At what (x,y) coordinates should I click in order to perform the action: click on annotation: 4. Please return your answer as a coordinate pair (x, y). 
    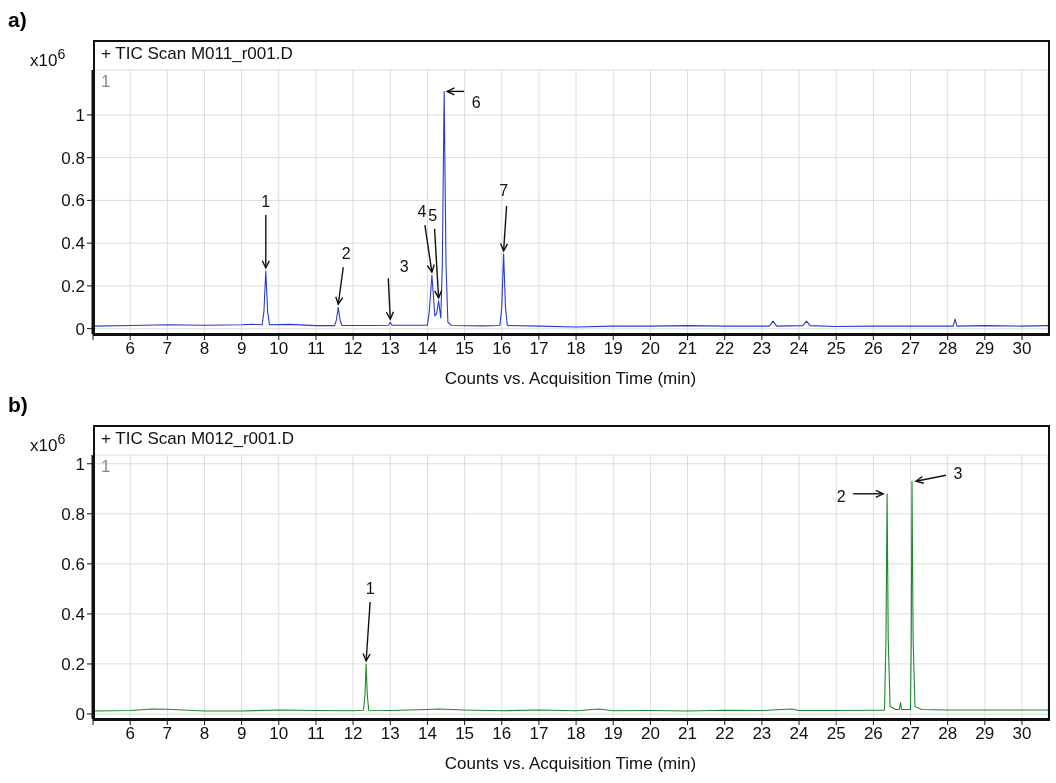
    Looking at the image, I should click on (422, 212).